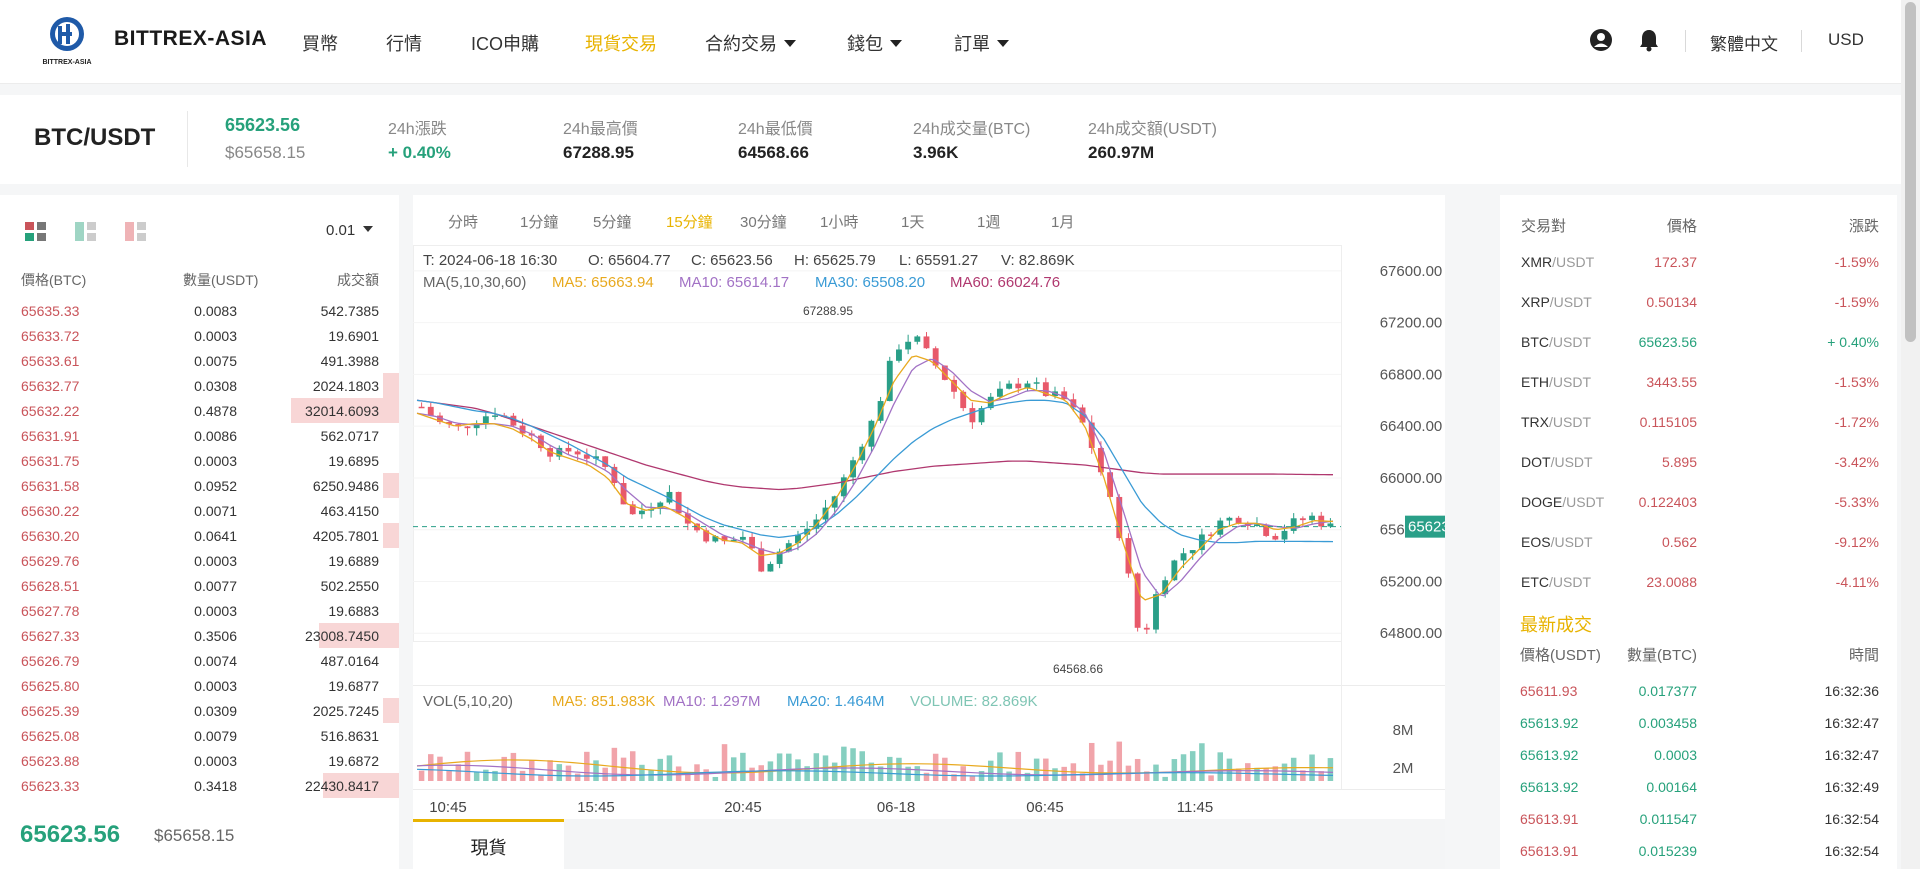 The width and height of the screenshot is (1920, 869). What do you see at coordinates (199, 510) in the screenshot?
I see `orderbook-row: 65630.22 0.0071 463.4150` at bounding box center [199, 510].